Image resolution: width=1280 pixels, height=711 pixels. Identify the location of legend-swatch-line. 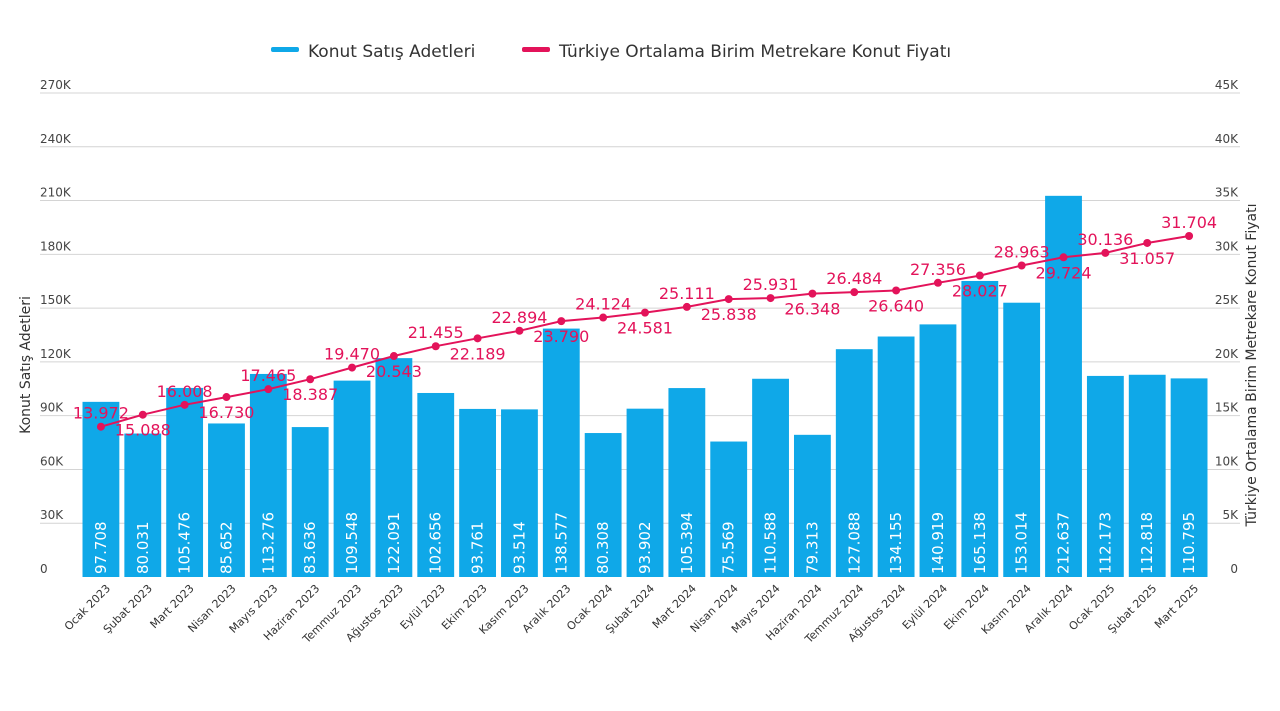
(536, 49).